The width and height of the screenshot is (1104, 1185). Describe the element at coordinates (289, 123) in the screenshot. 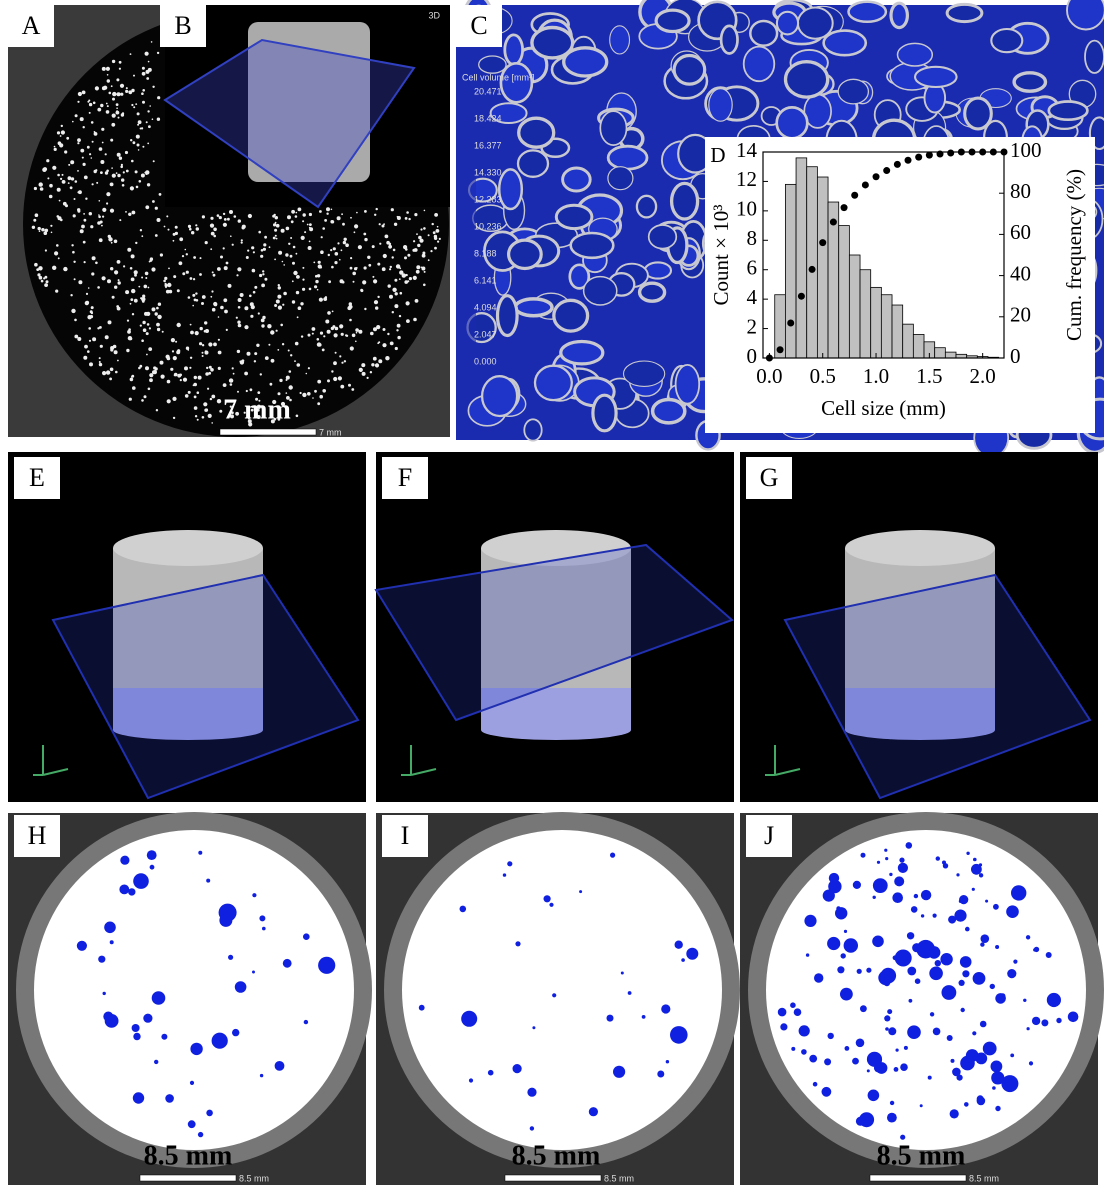

I see `plane-b` at that location.